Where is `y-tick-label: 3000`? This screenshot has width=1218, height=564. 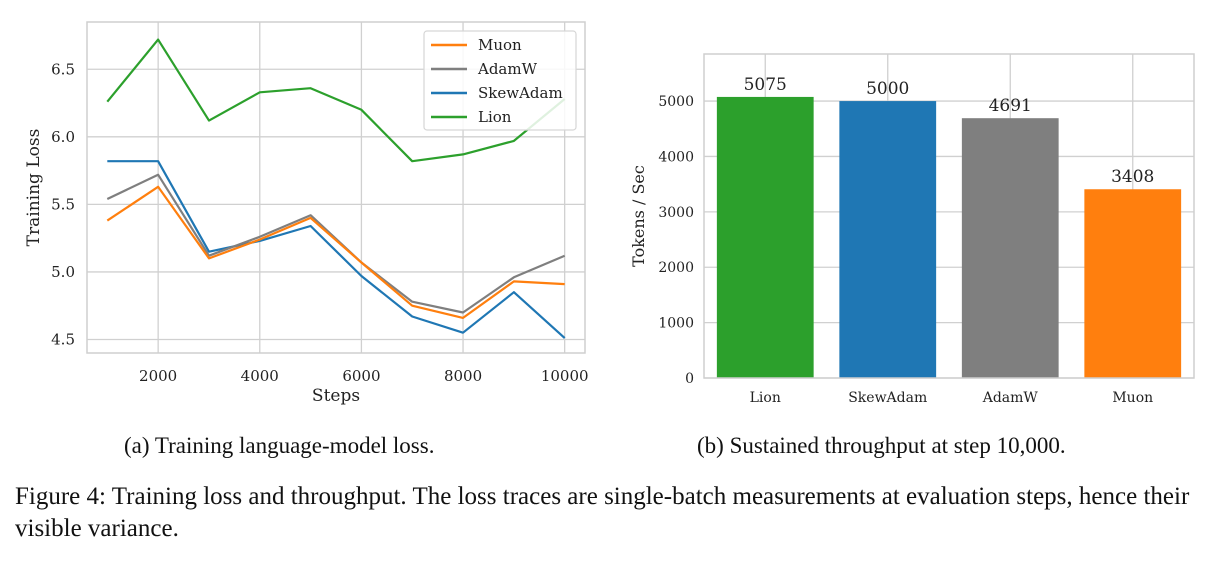 y-tick-label: 3000 is located at coordinates (676, 213).